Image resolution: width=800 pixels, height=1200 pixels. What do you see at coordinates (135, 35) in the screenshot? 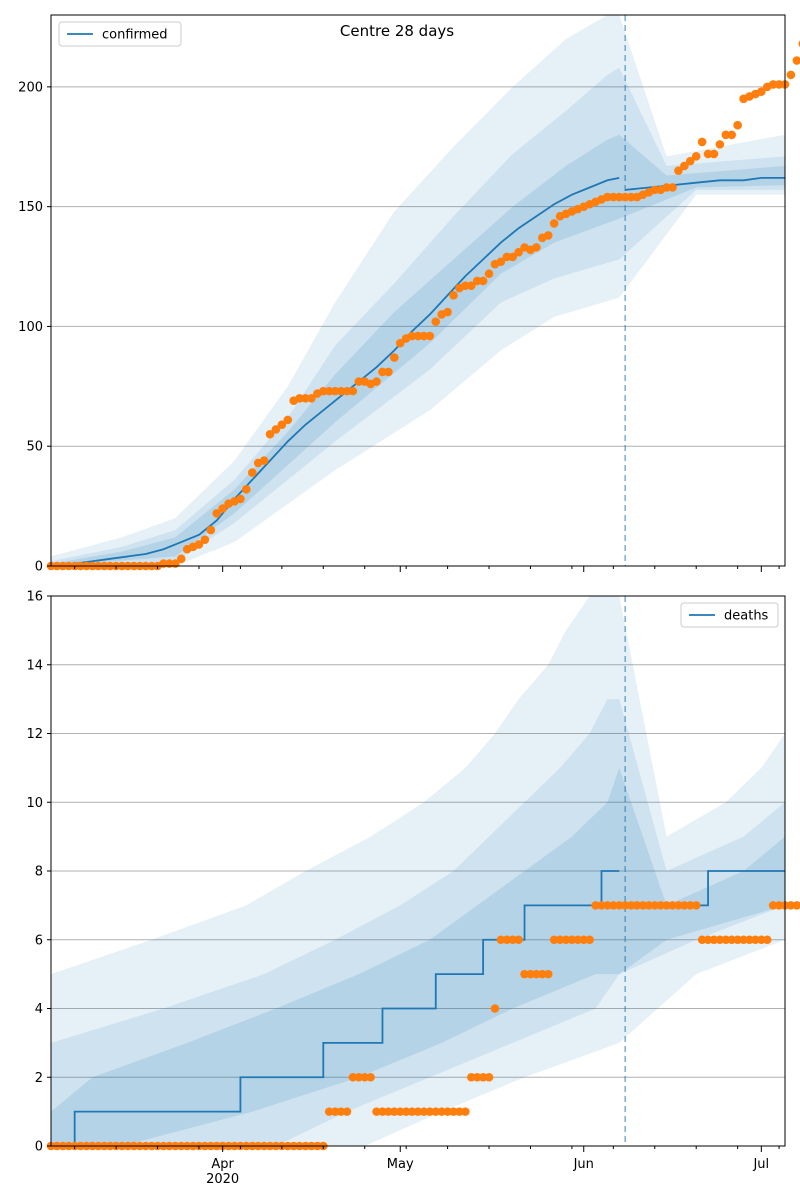
I see `legend-label: confirmed` at bounding box center [135, 35].